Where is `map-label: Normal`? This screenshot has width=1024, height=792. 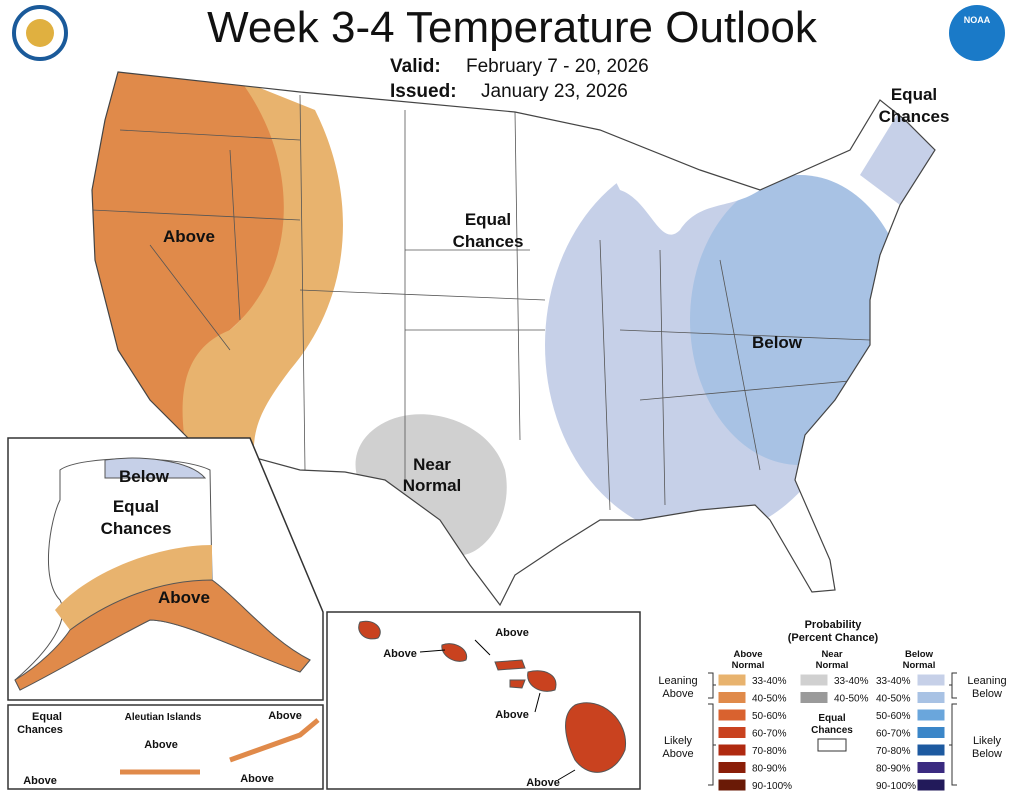 map-label: Normal is located at coordinates (432, 485).